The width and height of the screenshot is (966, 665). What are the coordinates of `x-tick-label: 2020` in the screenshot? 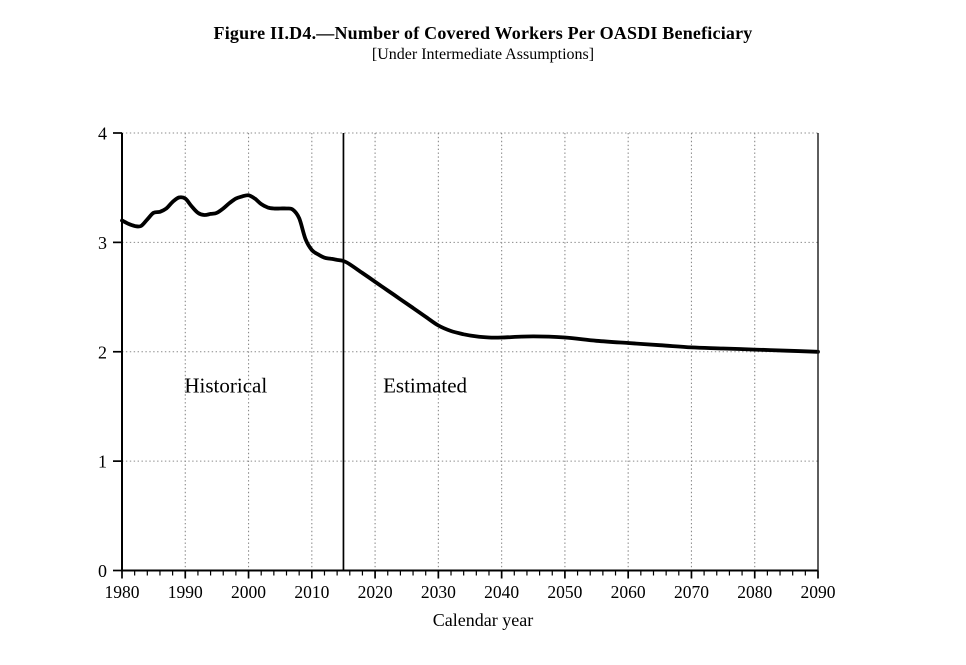 It's located at (375, 592).